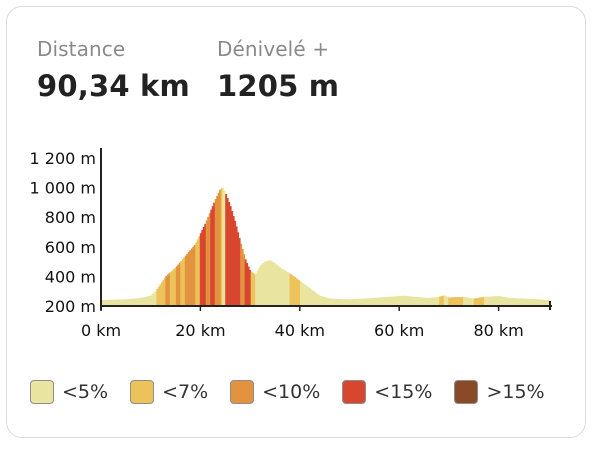 This screenshot has width=598, height=452. What do you see at coordinates (63, 188) in the screenshot?
I see `y-tick-label: 1 000 m` at bounding box center [63, 188].